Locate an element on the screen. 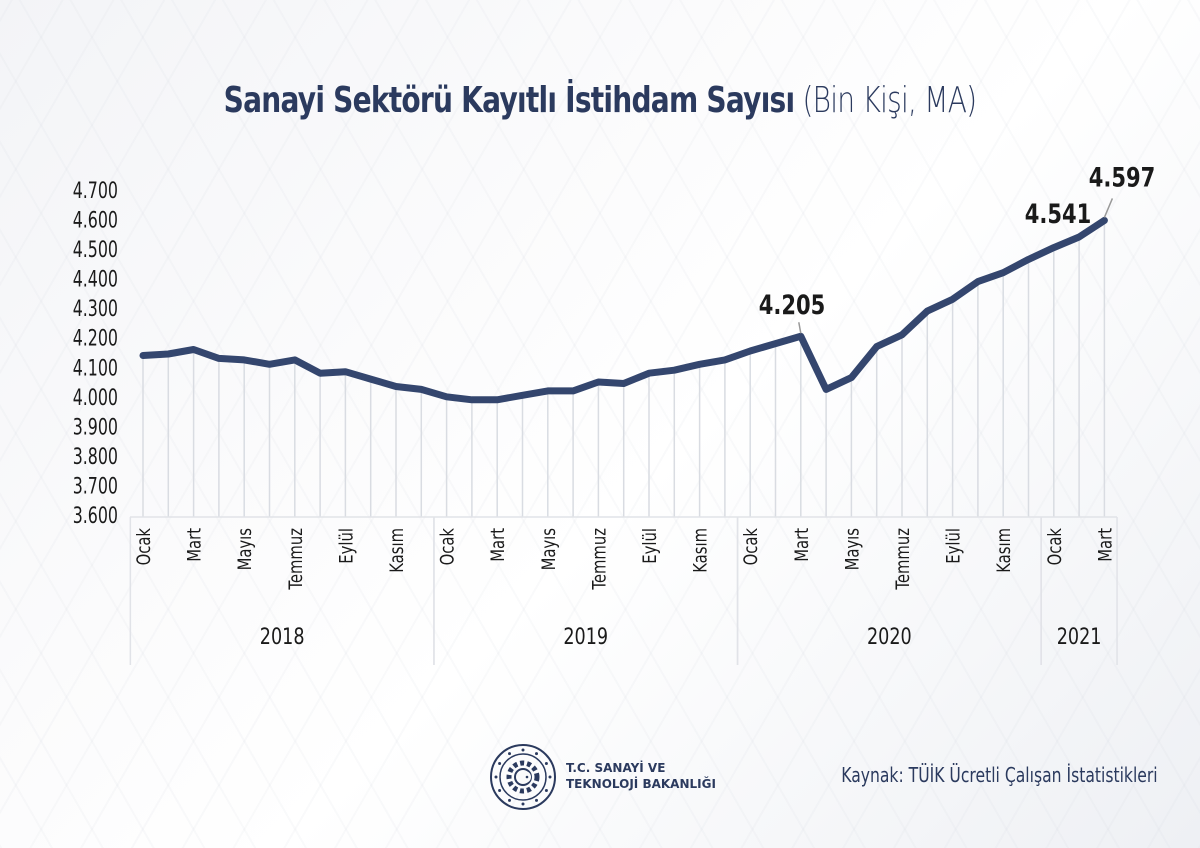 Image resolution: width=1200 pixels, height=848 pixels. y-tick-label: 3.700 is located at coordinates (95, 486).